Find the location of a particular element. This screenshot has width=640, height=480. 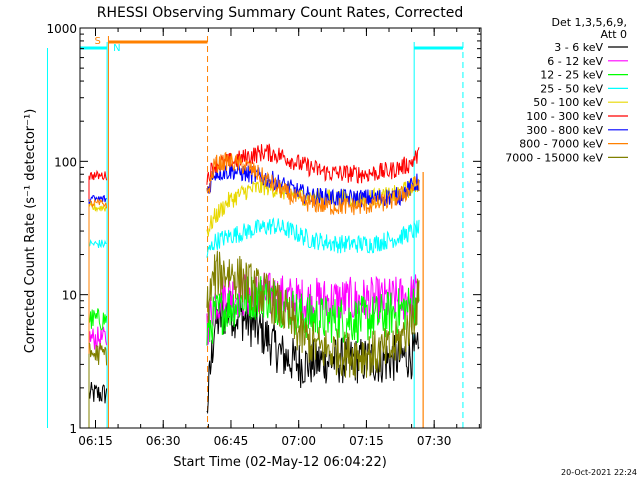

y-tick-label: 100 is located at coordinates (65, 162).